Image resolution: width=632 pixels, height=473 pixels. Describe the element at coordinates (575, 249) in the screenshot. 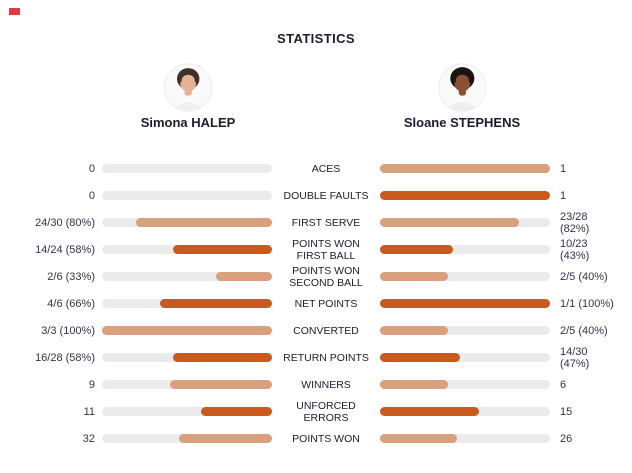

I see `stat-right-value: 10/23 (43%)` at that location.